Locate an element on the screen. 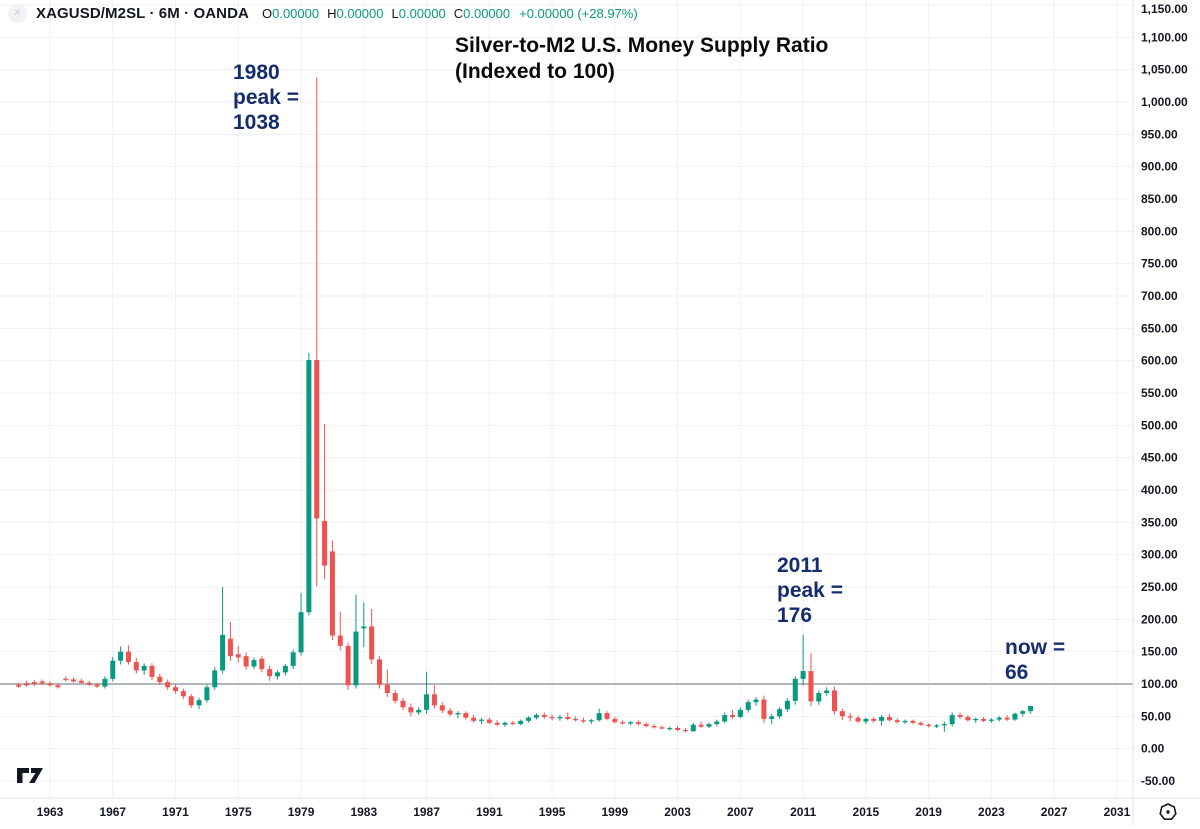 This screenshot has height=829, width=1200. svg-text: 500.00 is located at coordinates (1159, 425).